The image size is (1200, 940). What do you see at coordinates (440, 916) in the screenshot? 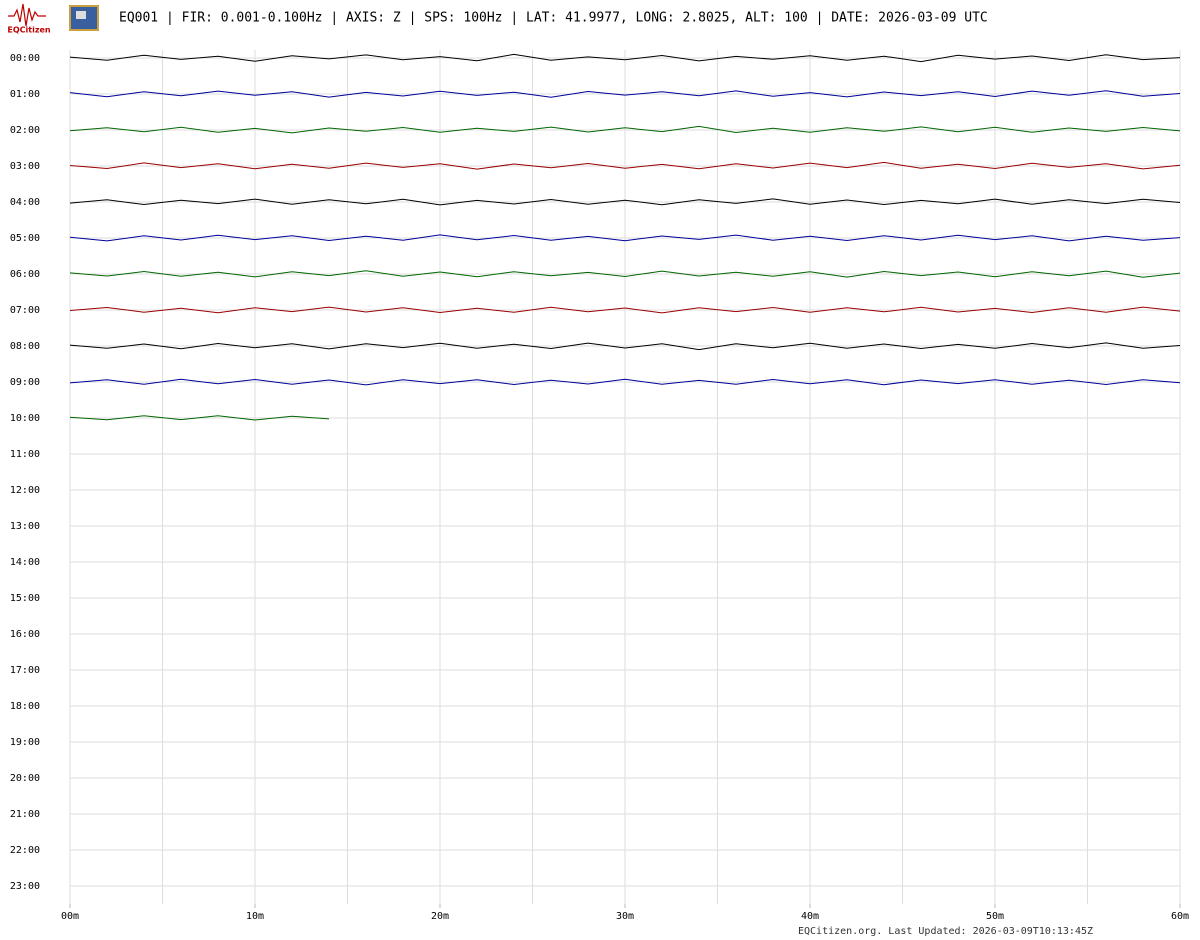
I see `x-tick-label: 20m` at bounding box center [440, 916].